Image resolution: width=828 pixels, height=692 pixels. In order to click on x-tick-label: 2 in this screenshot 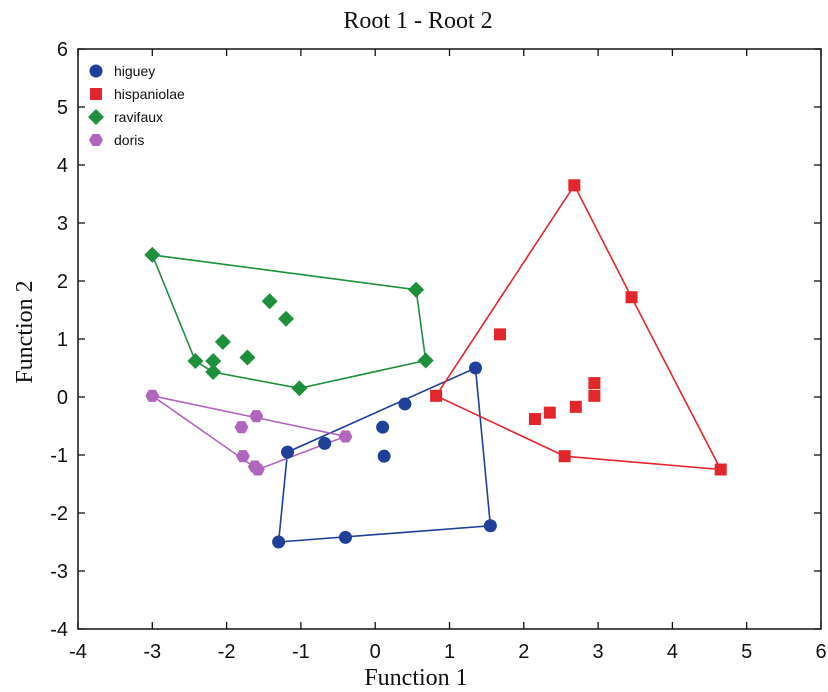, I will do `click(523, 652)`.